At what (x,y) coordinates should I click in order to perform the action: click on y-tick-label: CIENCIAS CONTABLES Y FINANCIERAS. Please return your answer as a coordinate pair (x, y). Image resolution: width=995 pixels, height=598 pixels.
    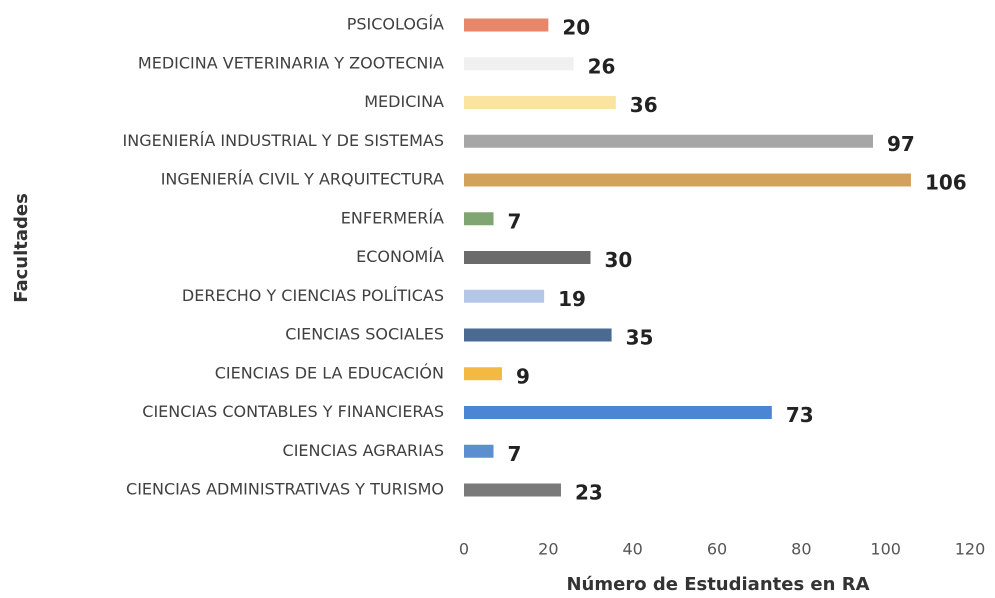
    Looking at the image, I should click on (293, 411).